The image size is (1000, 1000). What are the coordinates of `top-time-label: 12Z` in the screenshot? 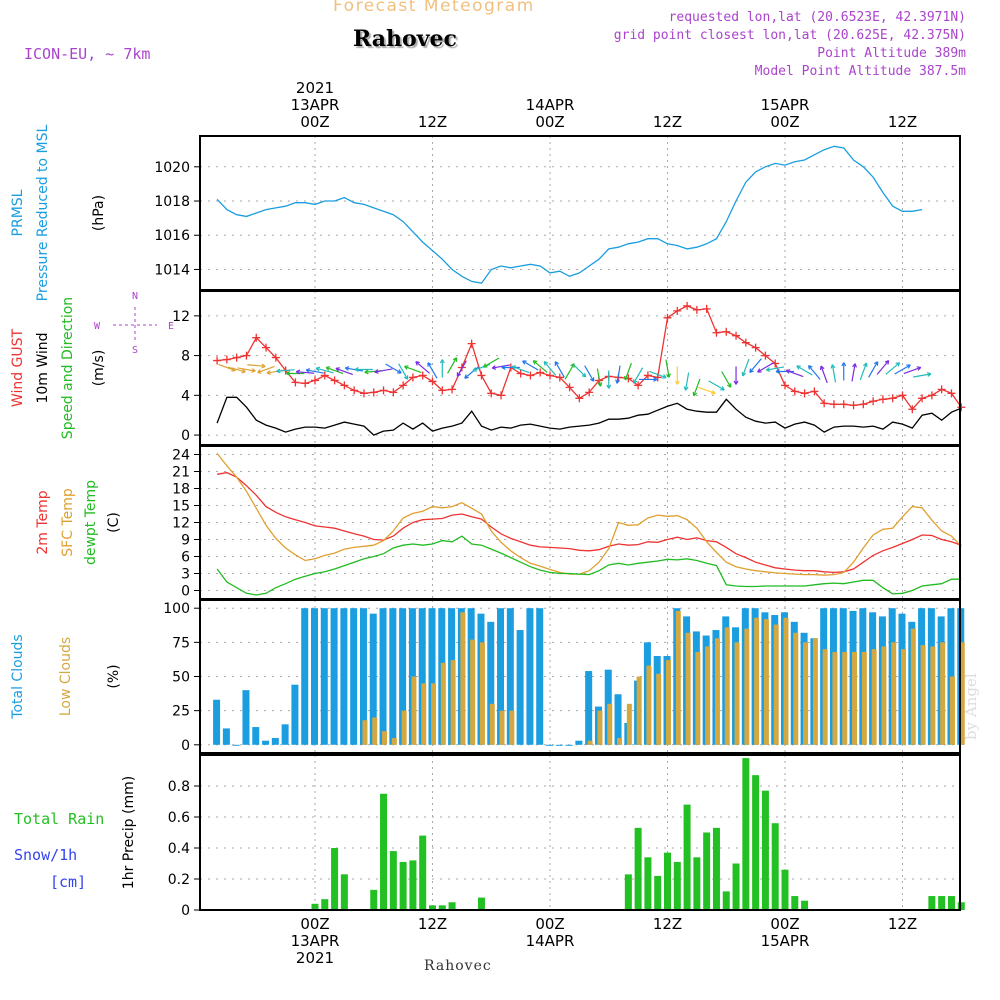 It's located at (667, 122).